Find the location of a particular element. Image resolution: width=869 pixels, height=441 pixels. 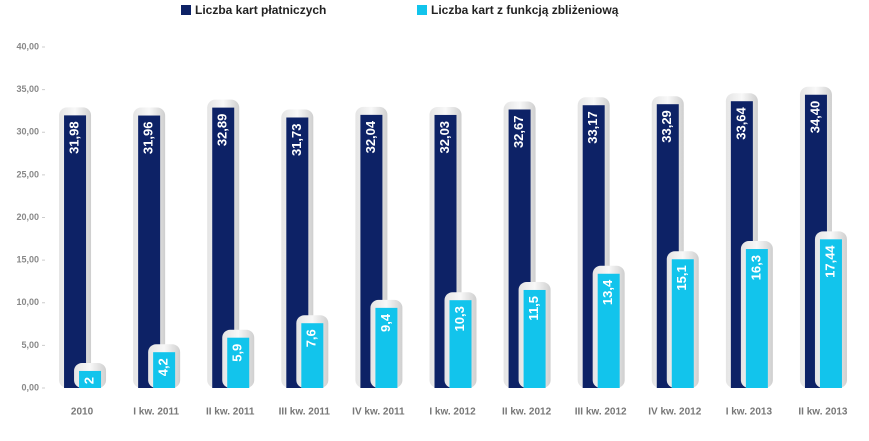

x-tick-label: IV kw. 2012 is located at coordinates (674, 412).